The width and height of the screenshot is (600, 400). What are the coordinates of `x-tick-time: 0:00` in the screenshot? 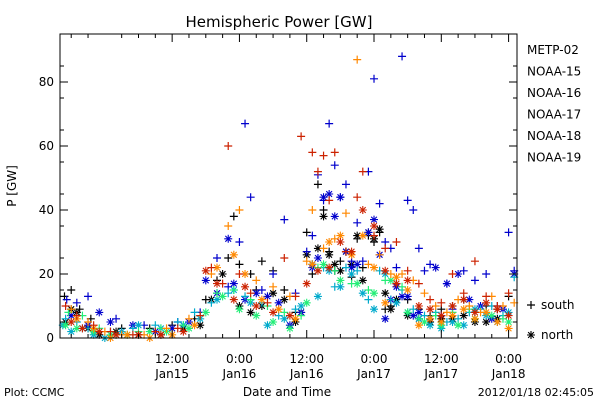 It's located at (374, 359).